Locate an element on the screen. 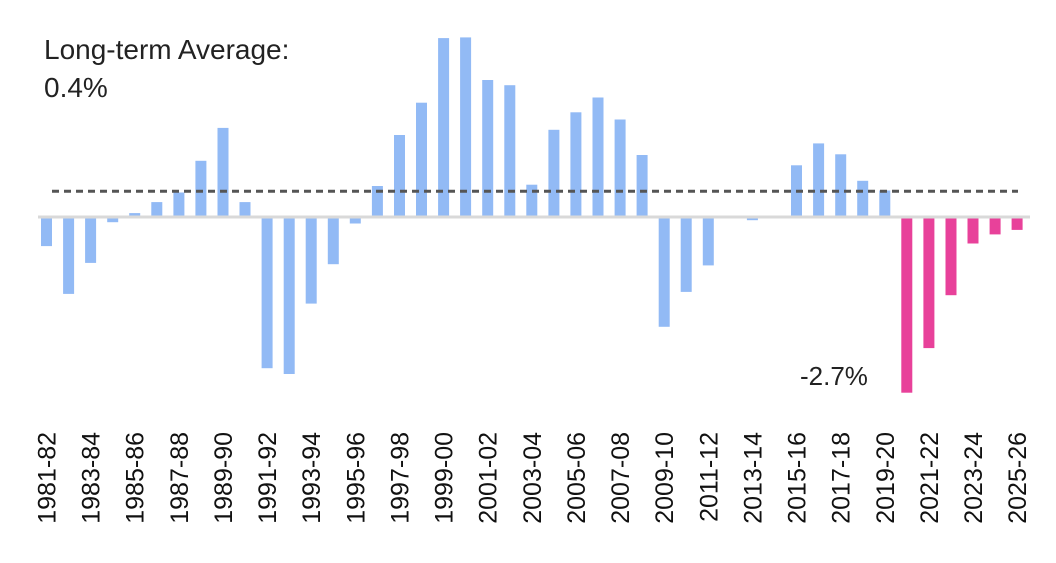 The image size is (1056, 563). bar-2020-21-forecast is located at coordinates (907, 305).